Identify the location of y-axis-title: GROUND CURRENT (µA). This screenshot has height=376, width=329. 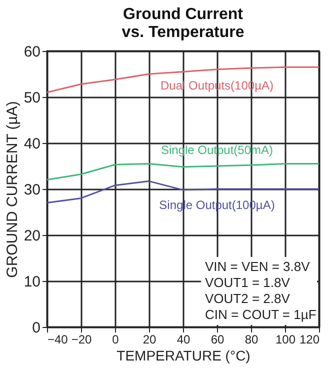
(12, 189).